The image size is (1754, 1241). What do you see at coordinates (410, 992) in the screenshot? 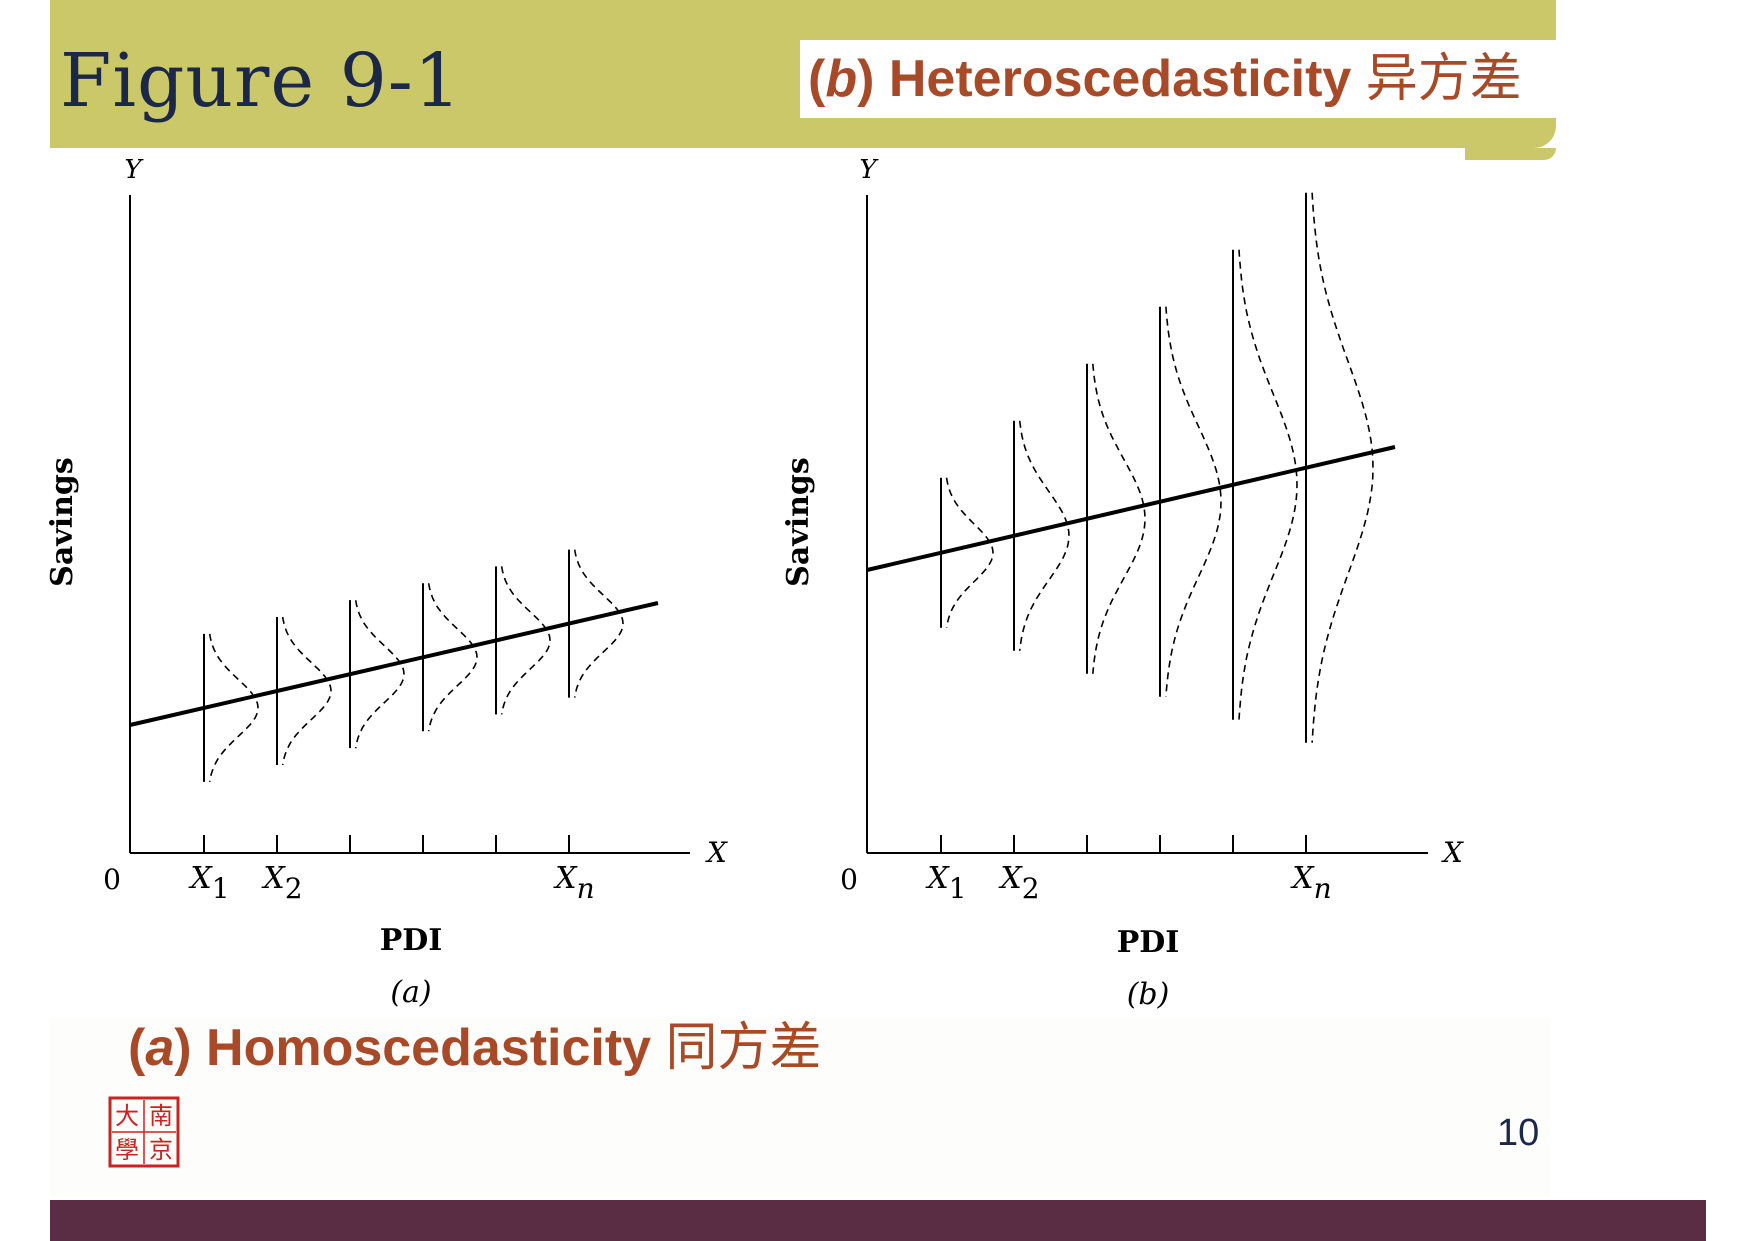
I see `panel-label: (a)` at bounding box center [410, 992].